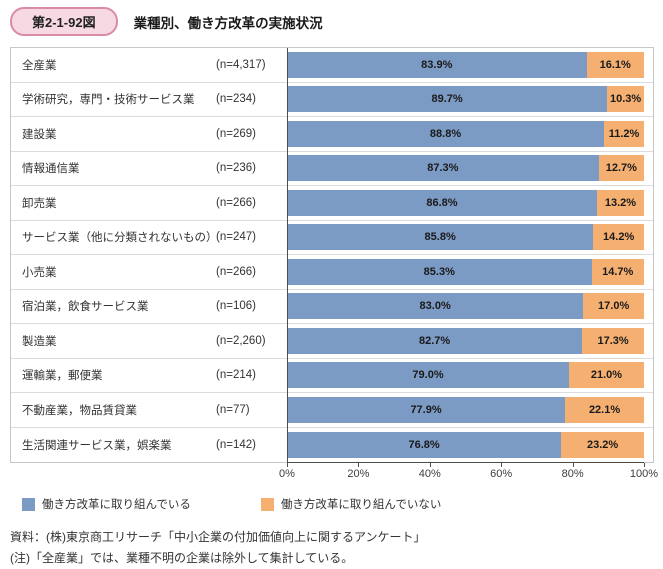 This screenshot has width=663, height=569. Describe the element at coordinates (429, 474) in the screenshot. I see `x-axis-tick-label: 40%` at that location.